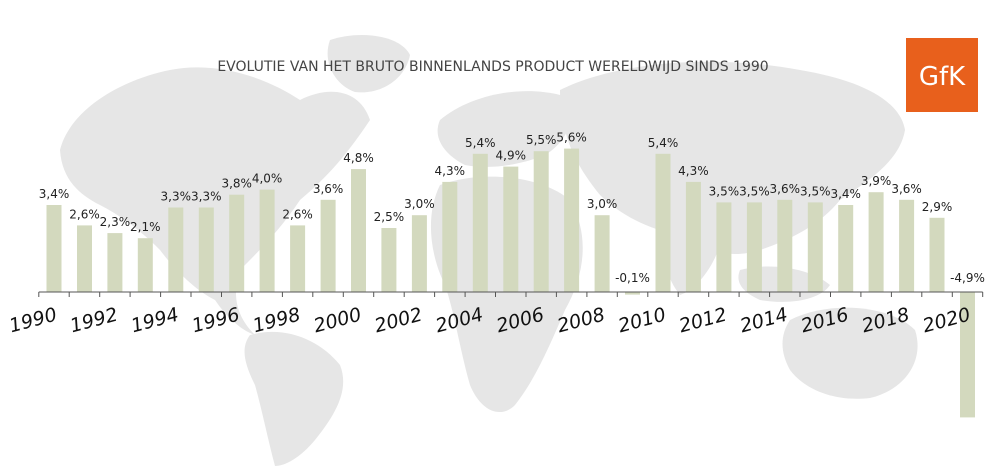 The image size is (1000, 466). Describe the element at coordinates (937, 254) in the screenshot. I see `bar-2019` at that location.